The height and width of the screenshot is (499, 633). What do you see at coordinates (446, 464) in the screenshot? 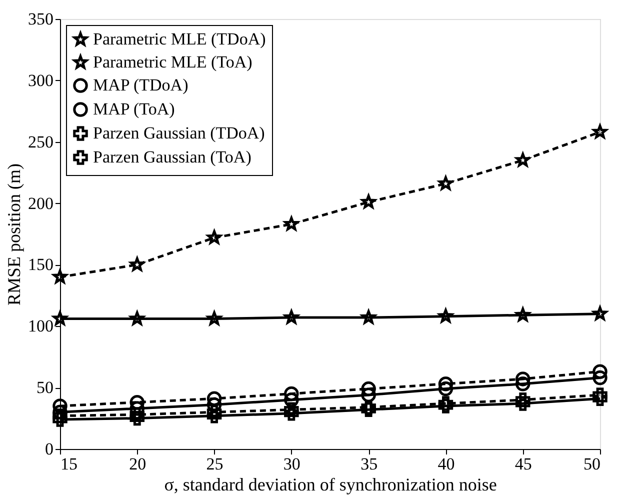
I see `x-tick-label: 40` at bounding box center [446, 464].